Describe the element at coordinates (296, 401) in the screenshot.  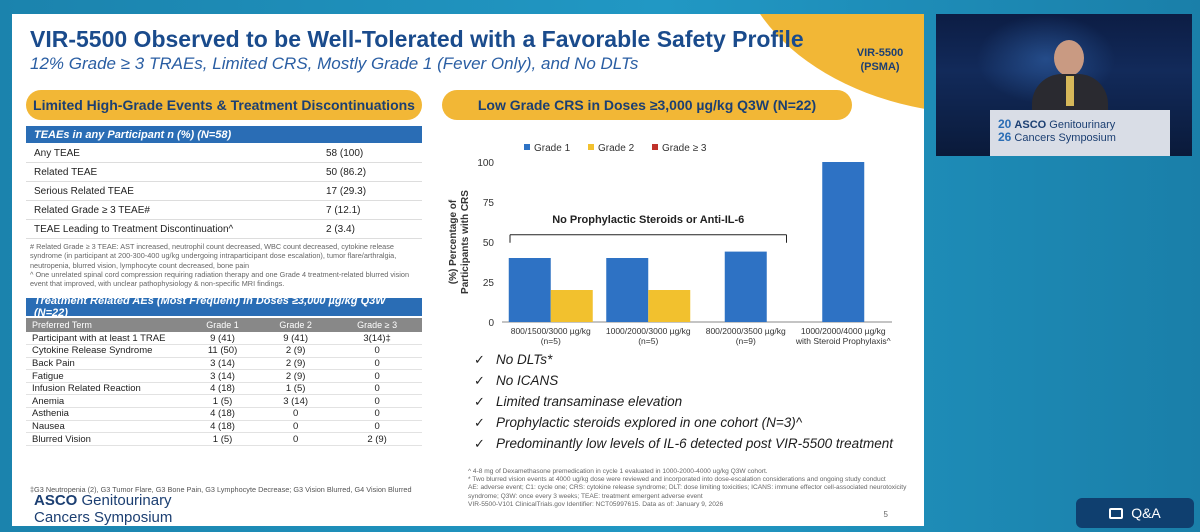
I see `cell: 3 (14)` at that location.